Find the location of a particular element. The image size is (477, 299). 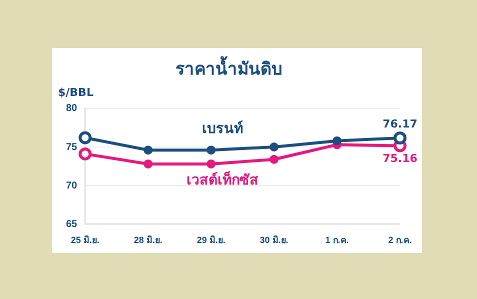

data-label: 75.16 is located at coordinates (400, 159).